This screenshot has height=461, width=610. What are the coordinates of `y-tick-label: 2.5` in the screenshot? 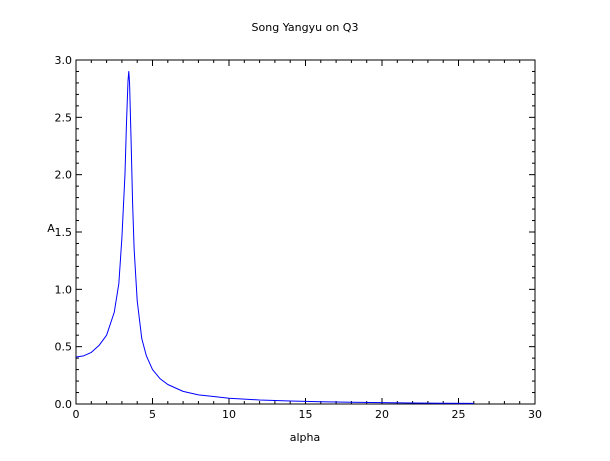 It's located at (64, 117).